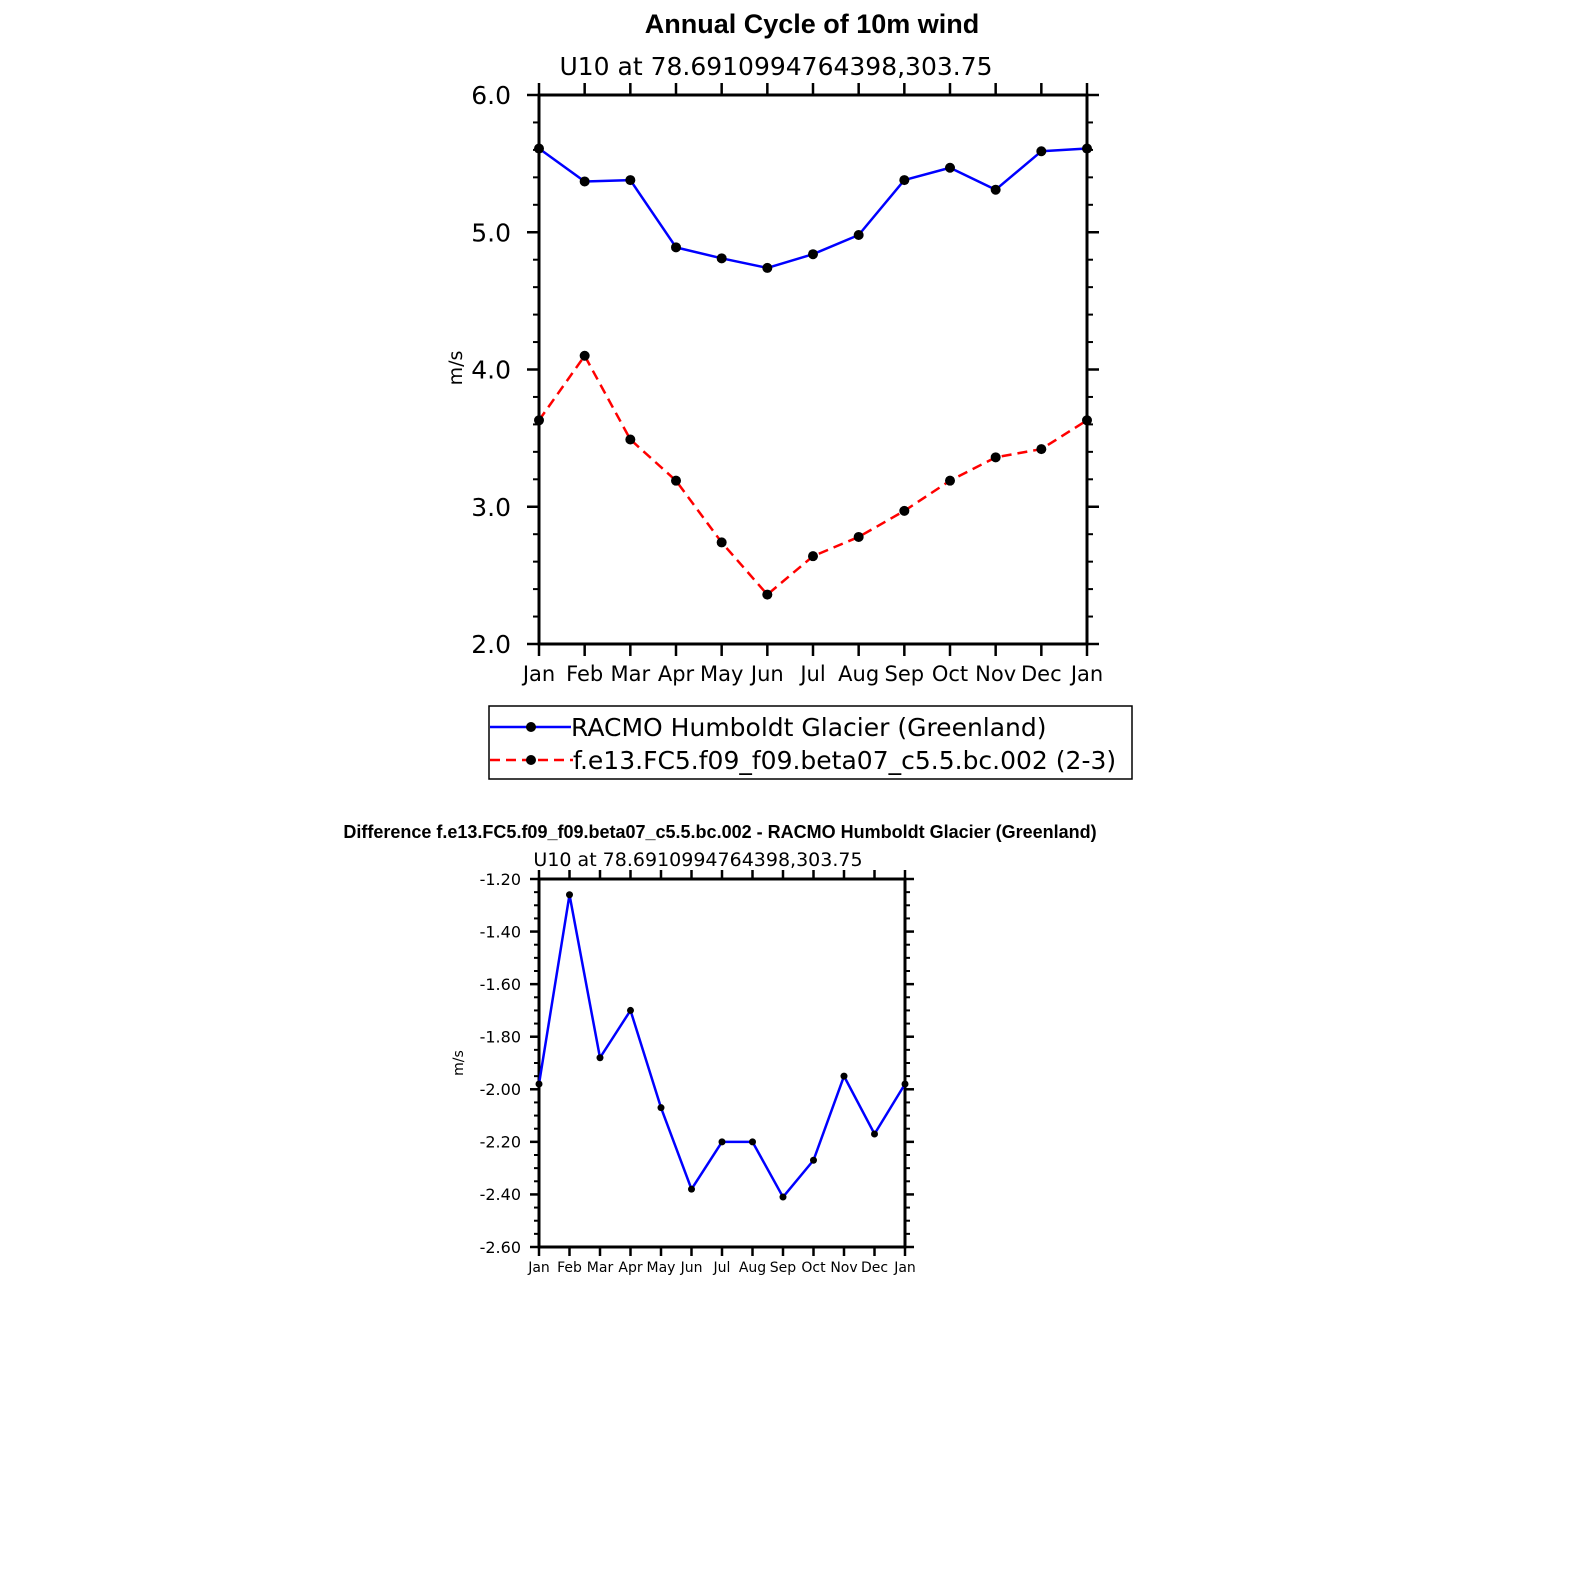 This screenshot has height=1574, width=1574. Describe the element at coordinates (491, 232) in the screenshot. I see `y-tick-label: 5.0` at that location.